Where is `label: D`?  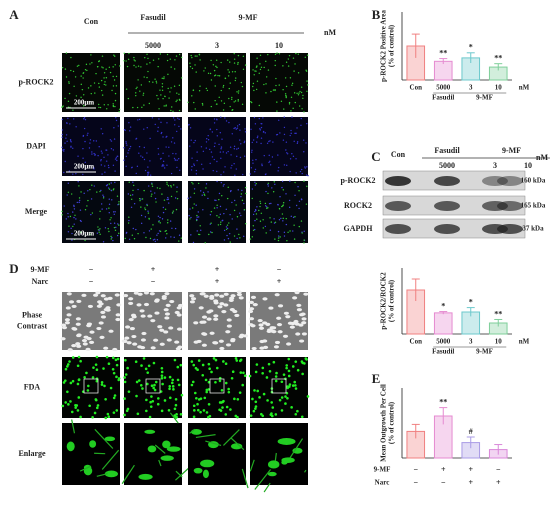
label: D is located at coordinates (13, 268).